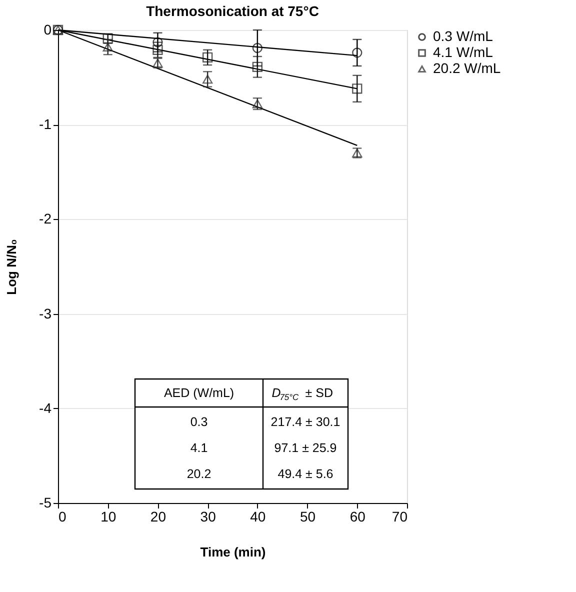 This screenshot has height=592, width=576. I want to click on x-tick-label: 20, so click(158, 516).